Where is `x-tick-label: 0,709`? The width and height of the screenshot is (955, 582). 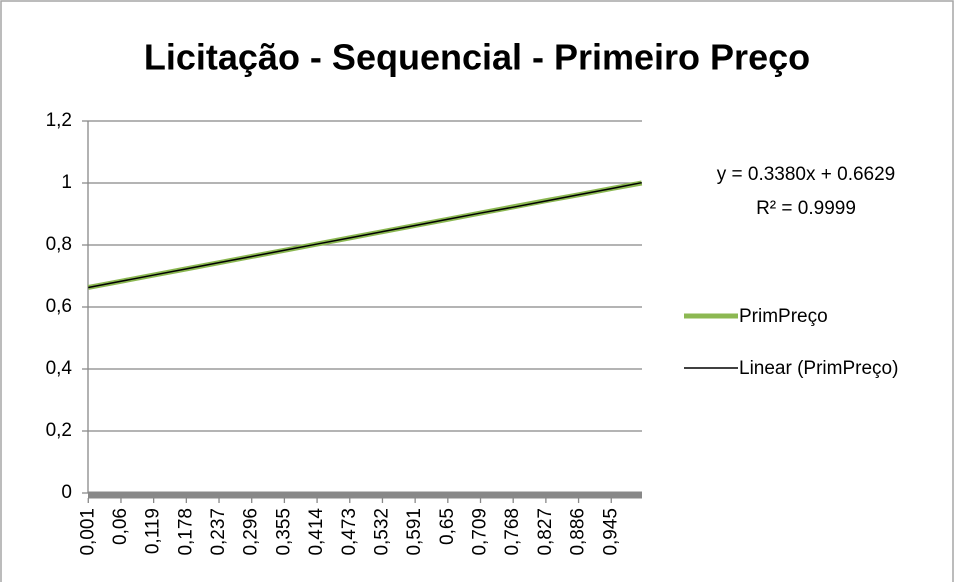 x-tick-label: 0,709 is located at coordinates (480, 532).